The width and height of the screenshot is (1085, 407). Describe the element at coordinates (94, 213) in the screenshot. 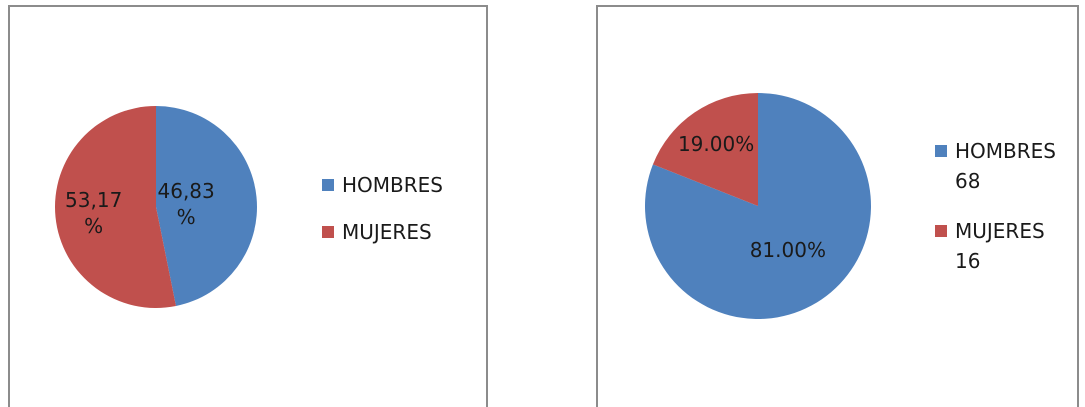

I see `data-label: 53,17 %` at that location.